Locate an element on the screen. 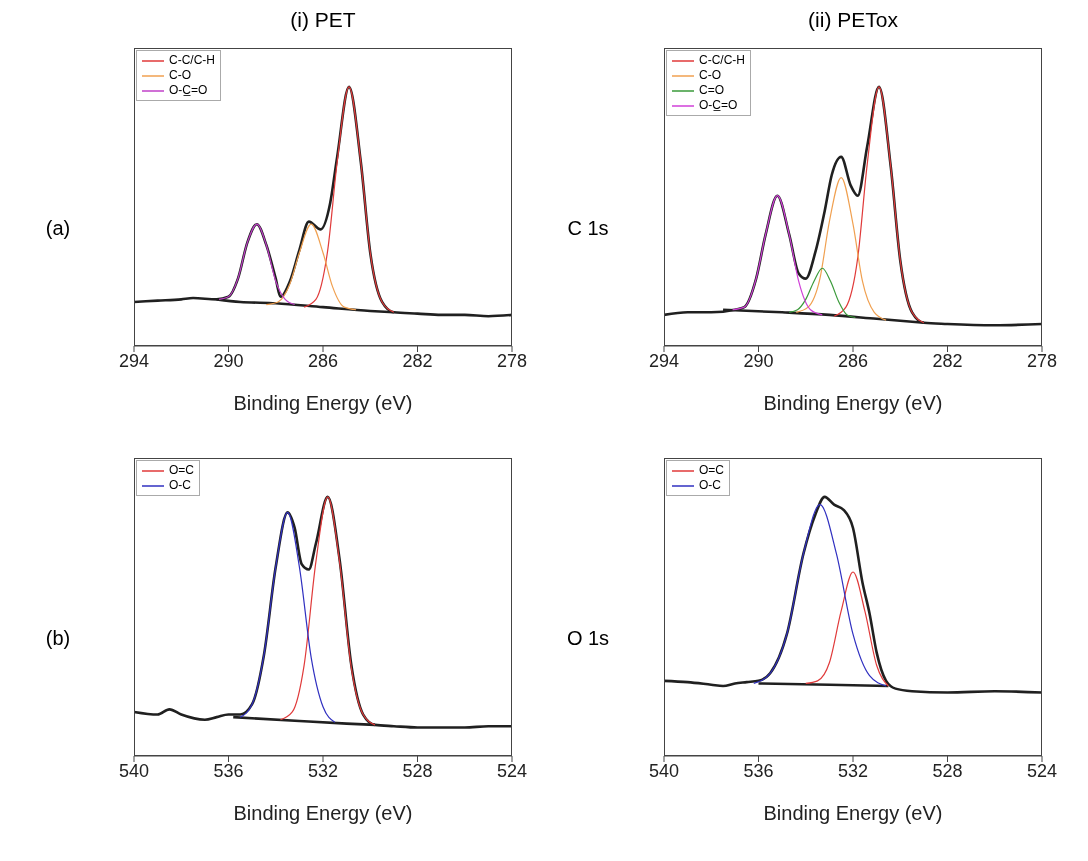 This screenshot has width=1088, height=861. legend-label: C=O is located at coordinates (712, 90).